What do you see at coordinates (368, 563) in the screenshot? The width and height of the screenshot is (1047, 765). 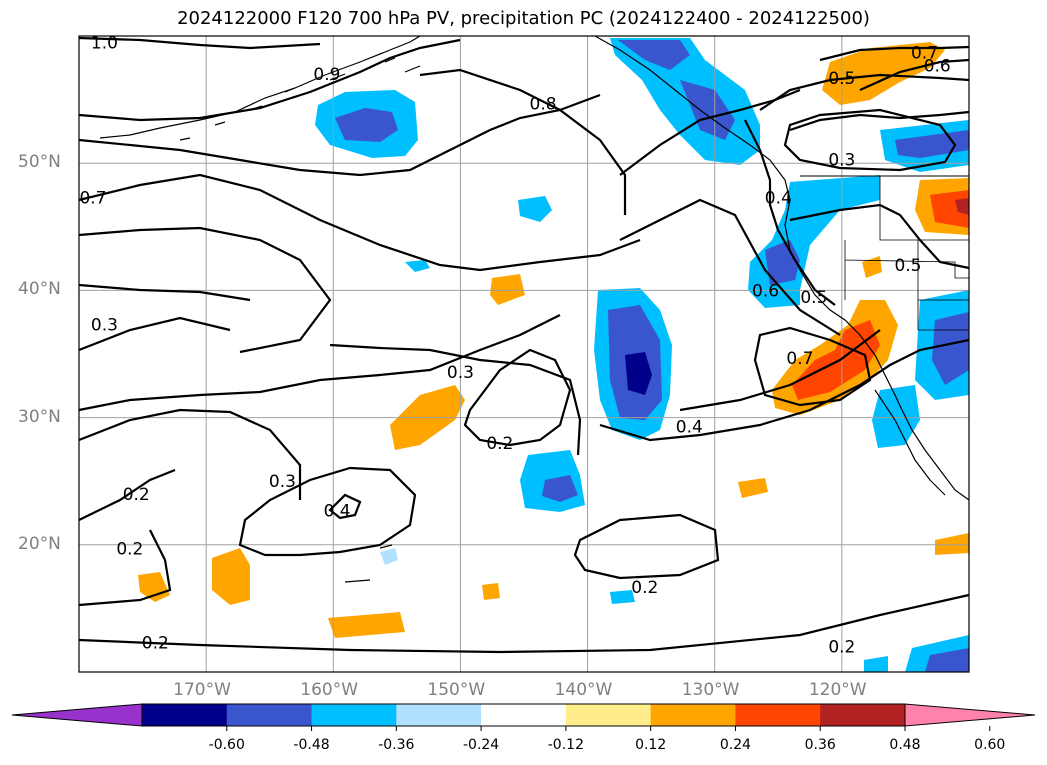 I see `coastline-hawaii` at bounding box center [368, 563].